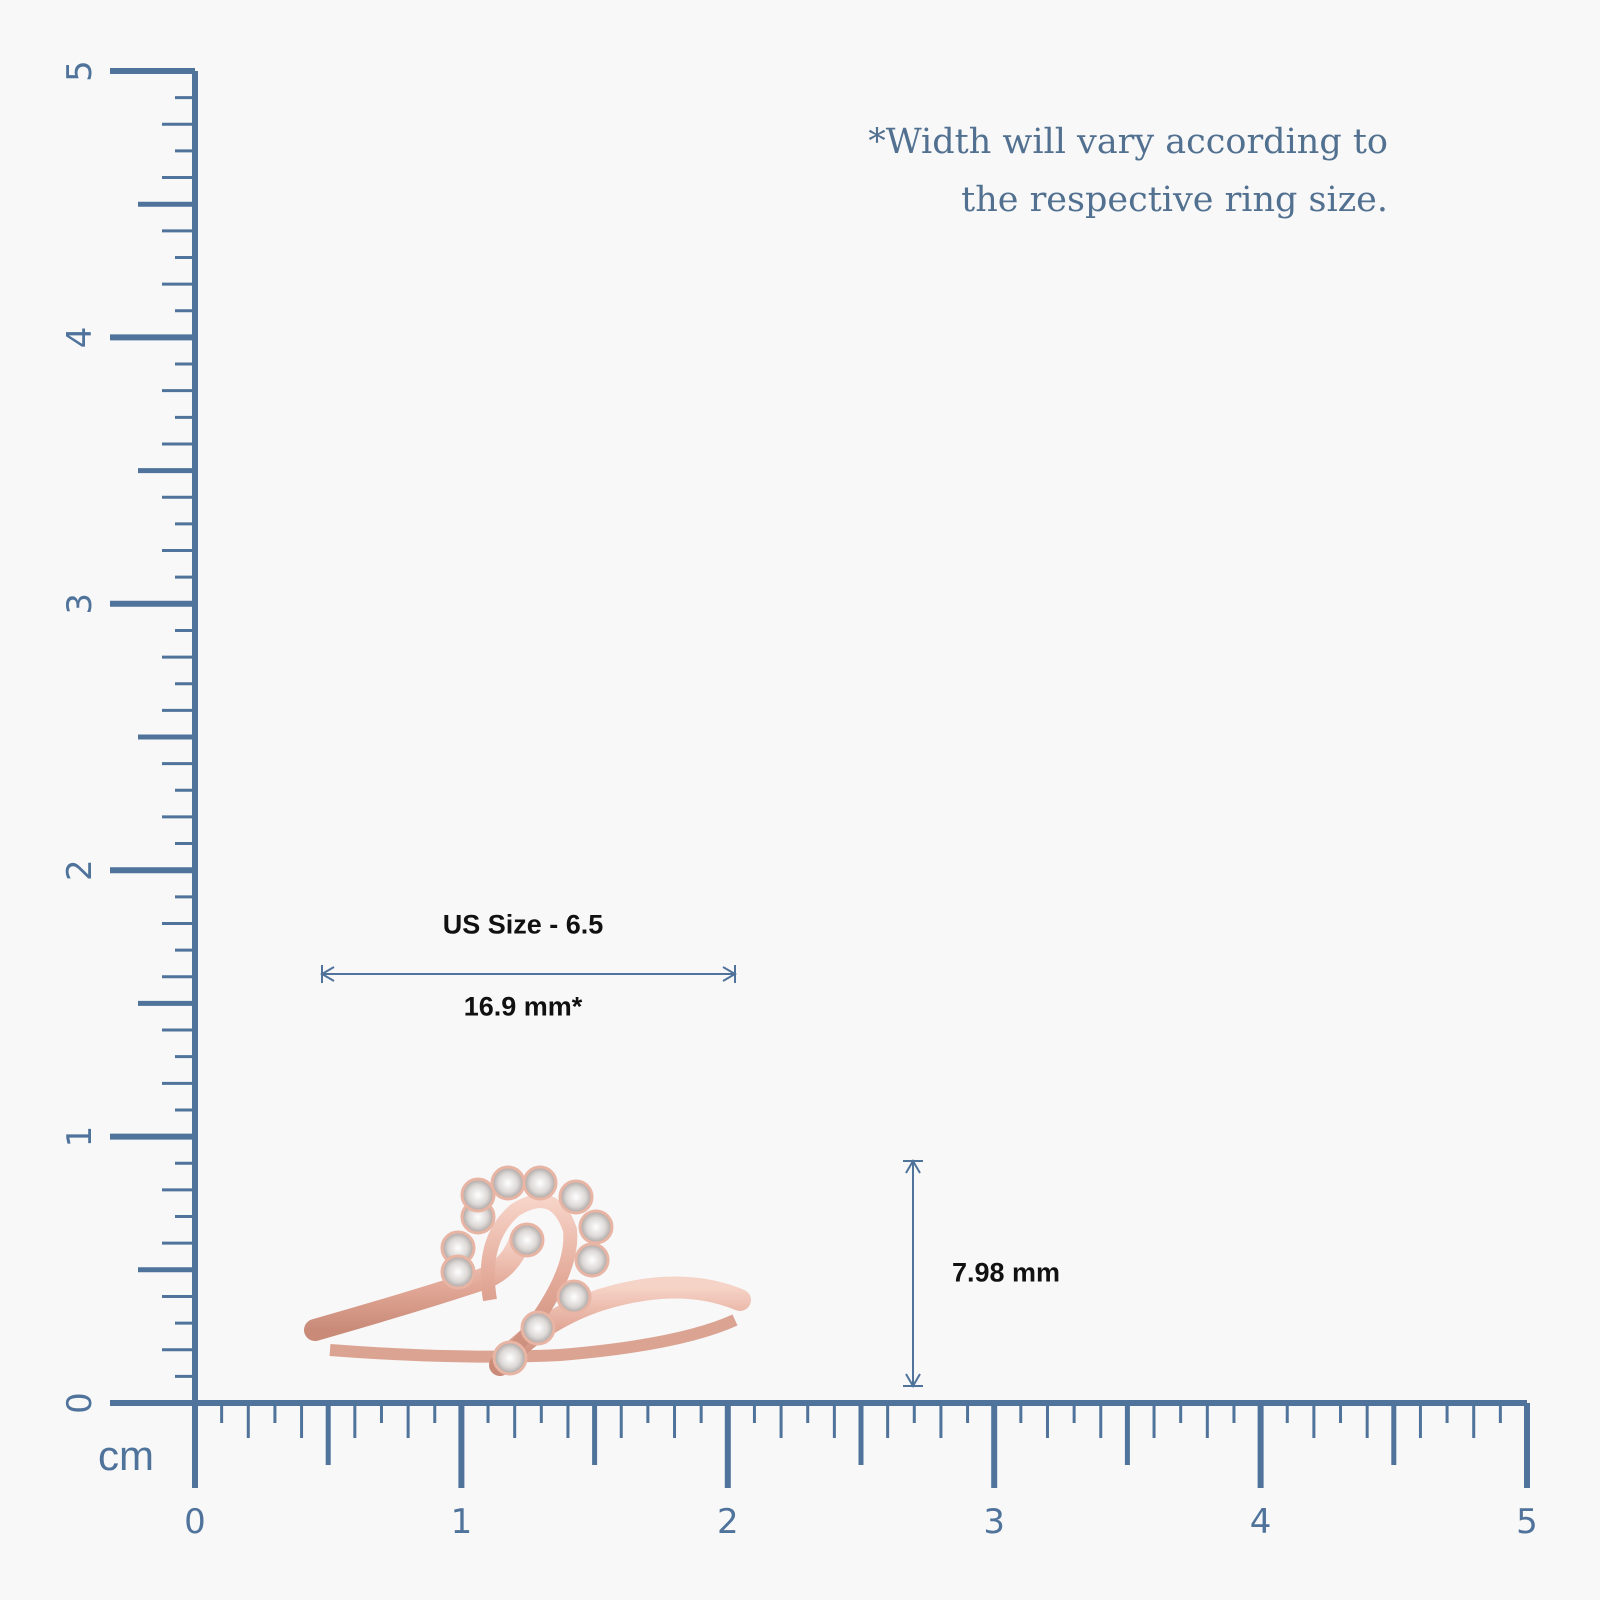  Describe the element at coordinates (1006, 1272) in the screenshot. I see `height-label: 7.98 mm` at that location.